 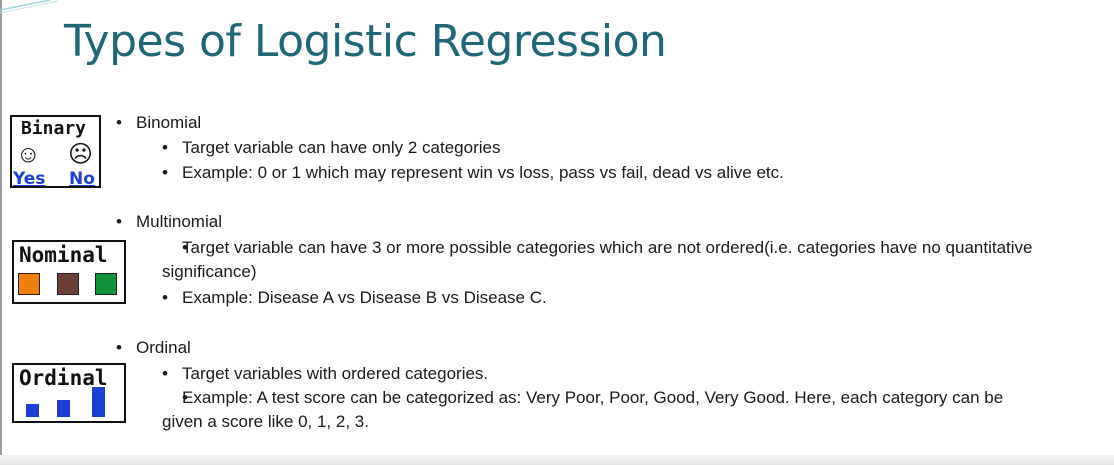 I want to click on binary-icon-box: Binary ☺ ☹ Yes No, so click(x=55, y=152).